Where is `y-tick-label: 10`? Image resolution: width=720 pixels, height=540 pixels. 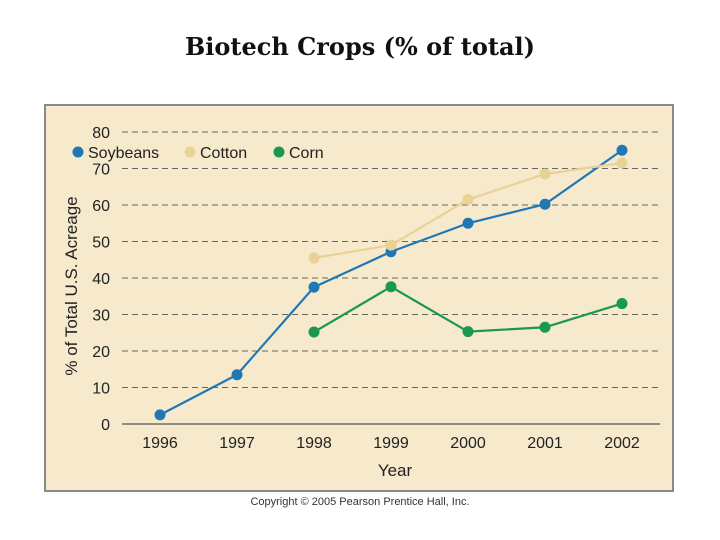 y-tick-label: 10 is located at coordinates (101, 389).